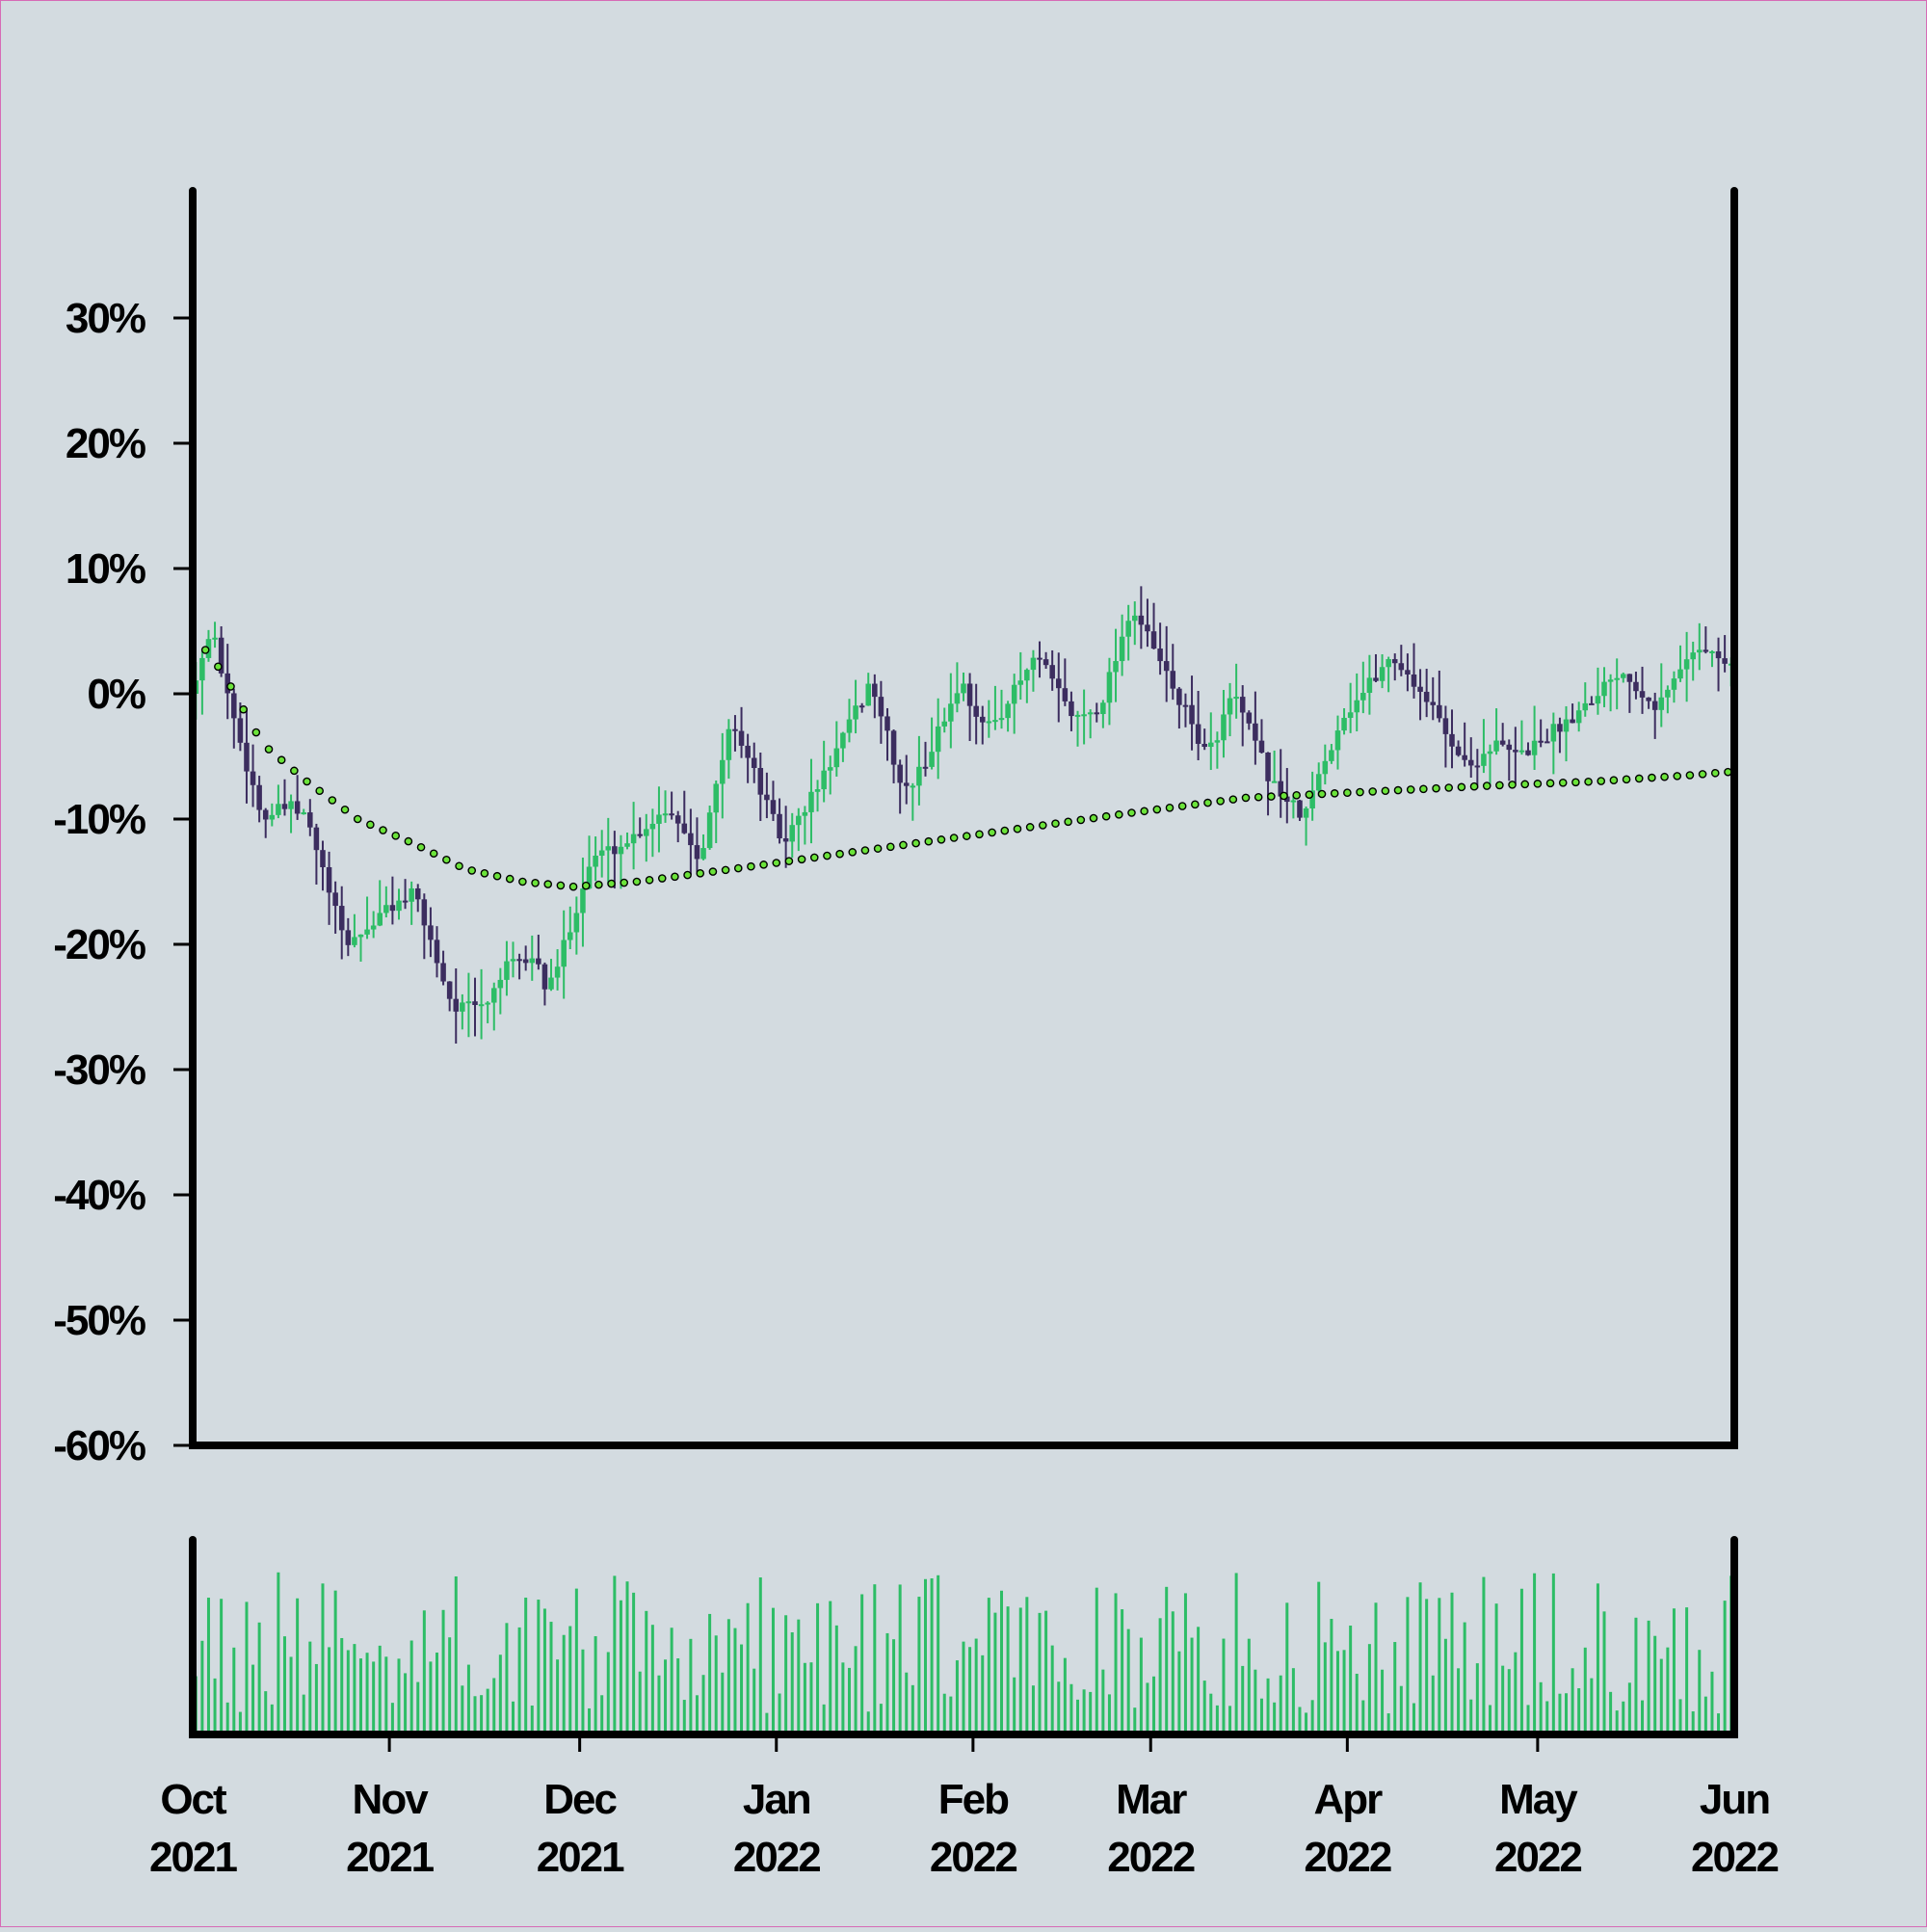 The height and width of the screenshot is (1932, 1927). Describe the element at coordinates (99, 944) in the screenshot. I see `y-tick-label: -20%` at that location.